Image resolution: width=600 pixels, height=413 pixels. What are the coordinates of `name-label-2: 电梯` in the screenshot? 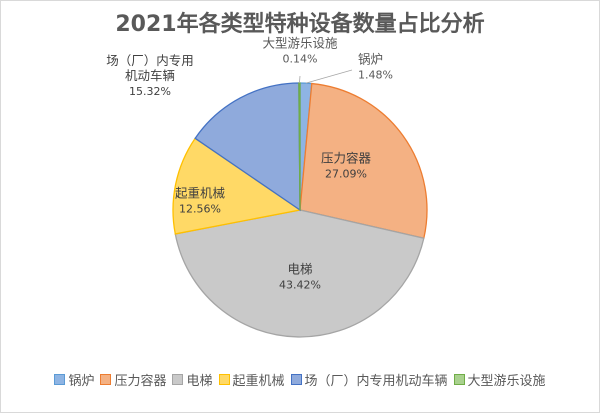 It's located at (299, 269).